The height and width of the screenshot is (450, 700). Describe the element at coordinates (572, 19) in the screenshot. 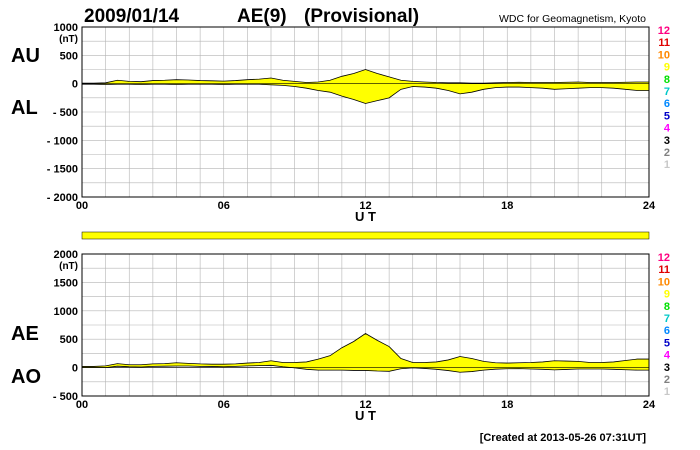

I see `chart-source: WDC for Geomagnetism, Kyoto` at that location.